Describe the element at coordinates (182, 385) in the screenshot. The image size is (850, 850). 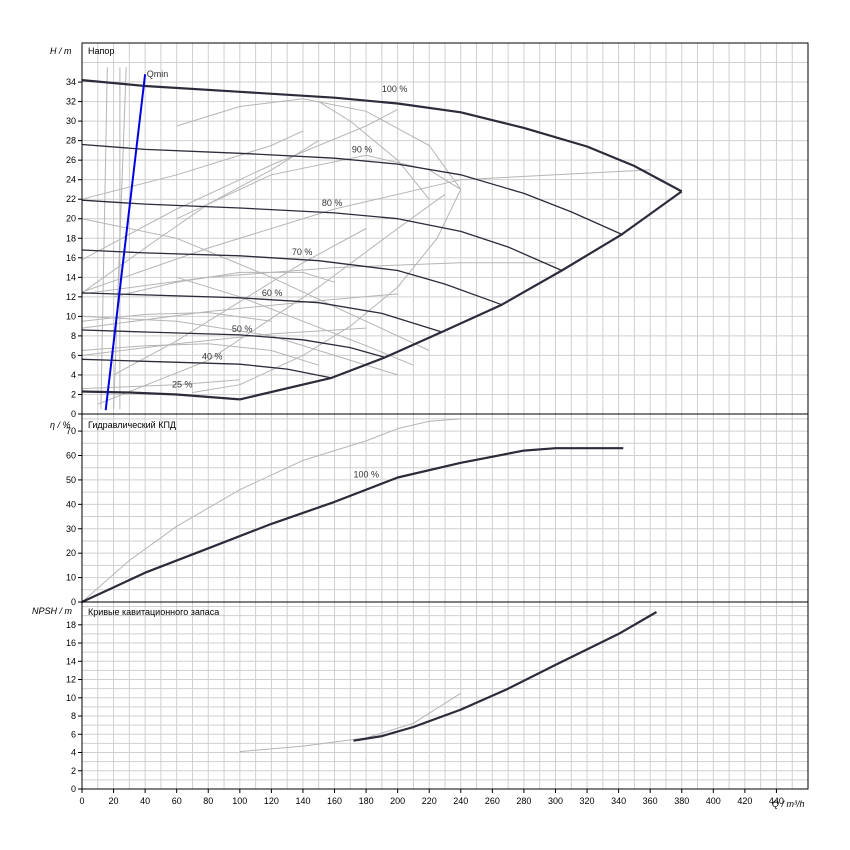
I see `curve-label: 25 %` at that location.